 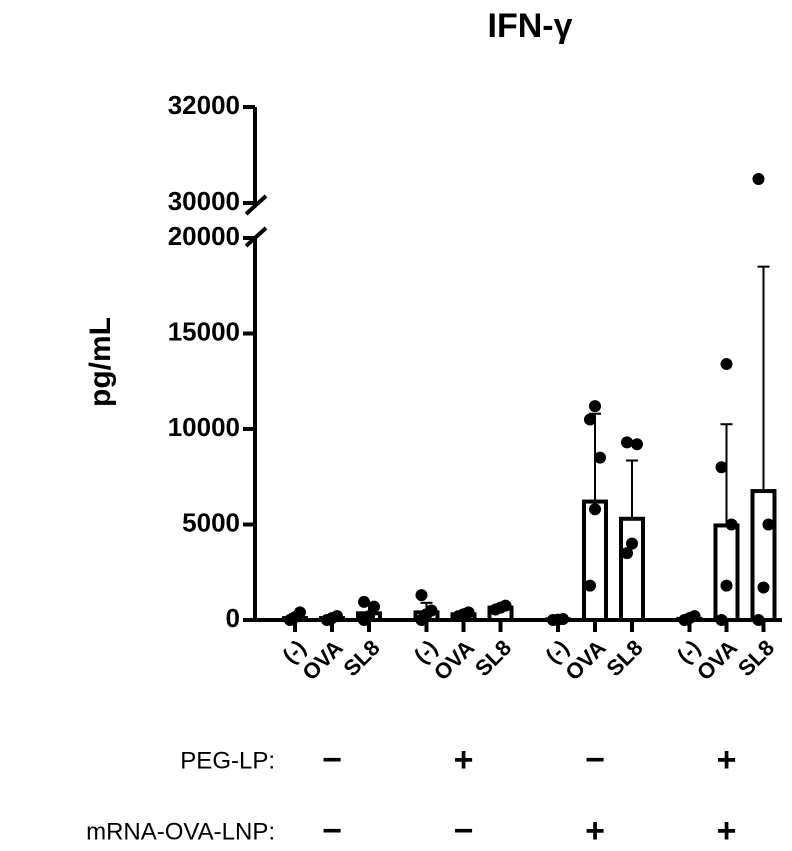 I want to click on y-tick-label: 32000, so click(x=204, y=105).